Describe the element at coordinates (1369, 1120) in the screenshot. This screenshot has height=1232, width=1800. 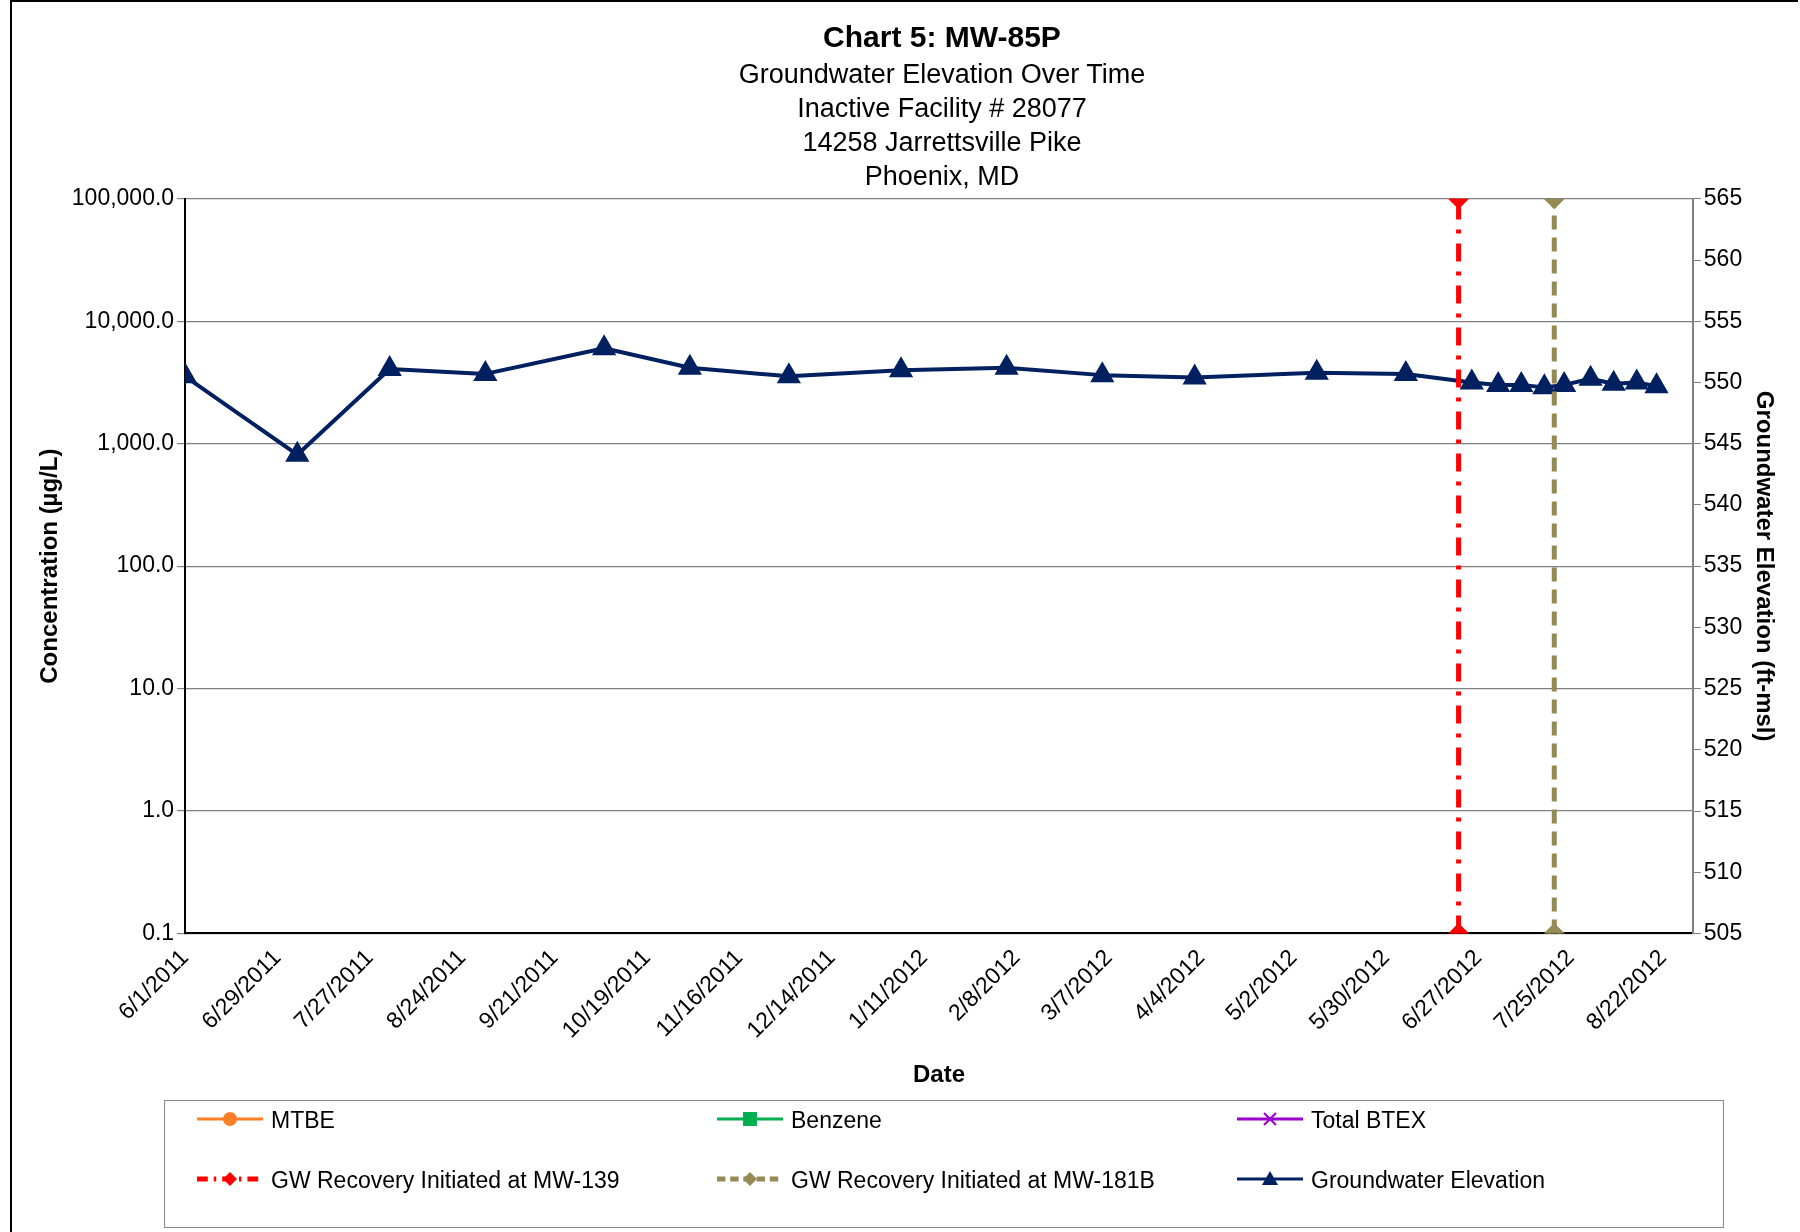
I see `legend-label: Total BTEX` at that location.